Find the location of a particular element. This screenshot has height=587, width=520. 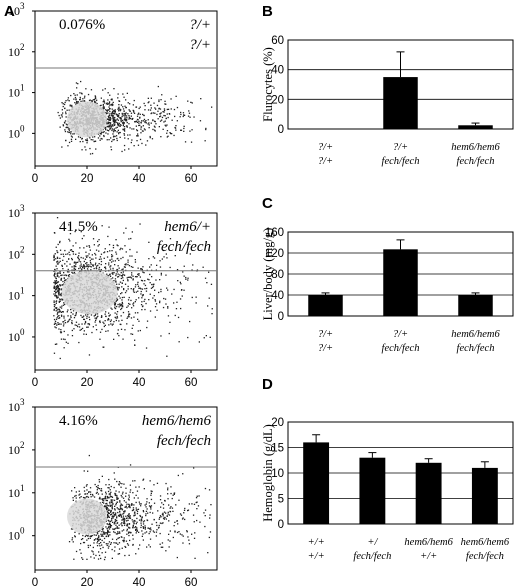

flow-genotype-line1: hem6/+ is located at coordinates (187, 227).